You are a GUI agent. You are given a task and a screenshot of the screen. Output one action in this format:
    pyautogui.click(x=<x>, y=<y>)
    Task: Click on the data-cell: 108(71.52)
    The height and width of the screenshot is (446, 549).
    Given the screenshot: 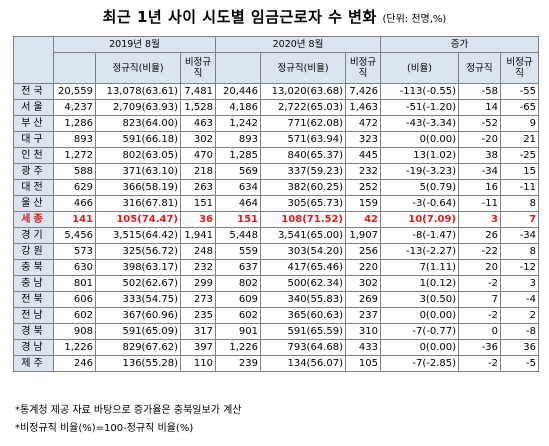 What is the action you would take?
    pyautogui.click(x=303, y=219)
    